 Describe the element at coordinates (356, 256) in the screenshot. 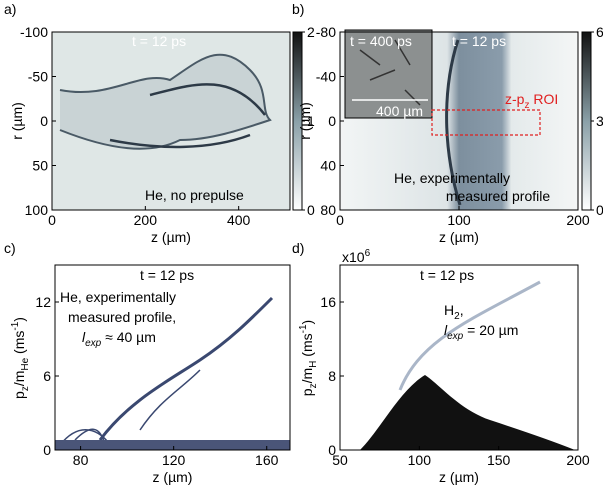

I see `multiplier: x106` at that location.